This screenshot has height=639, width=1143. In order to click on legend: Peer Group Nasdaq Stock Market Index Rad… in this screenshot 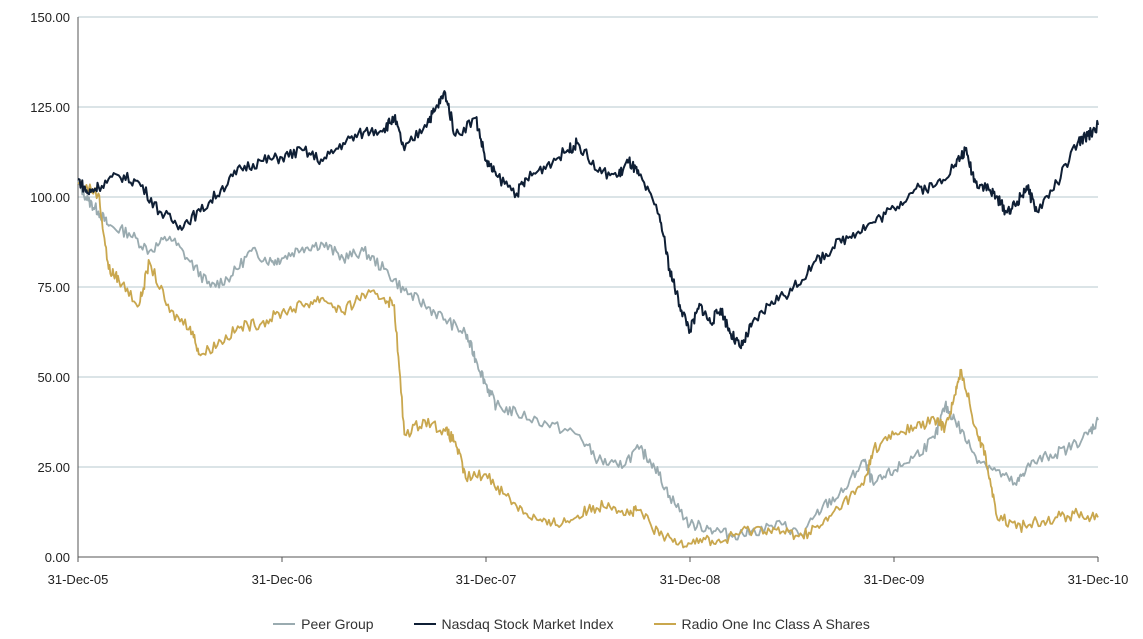, I will do `click(571, 624)`.